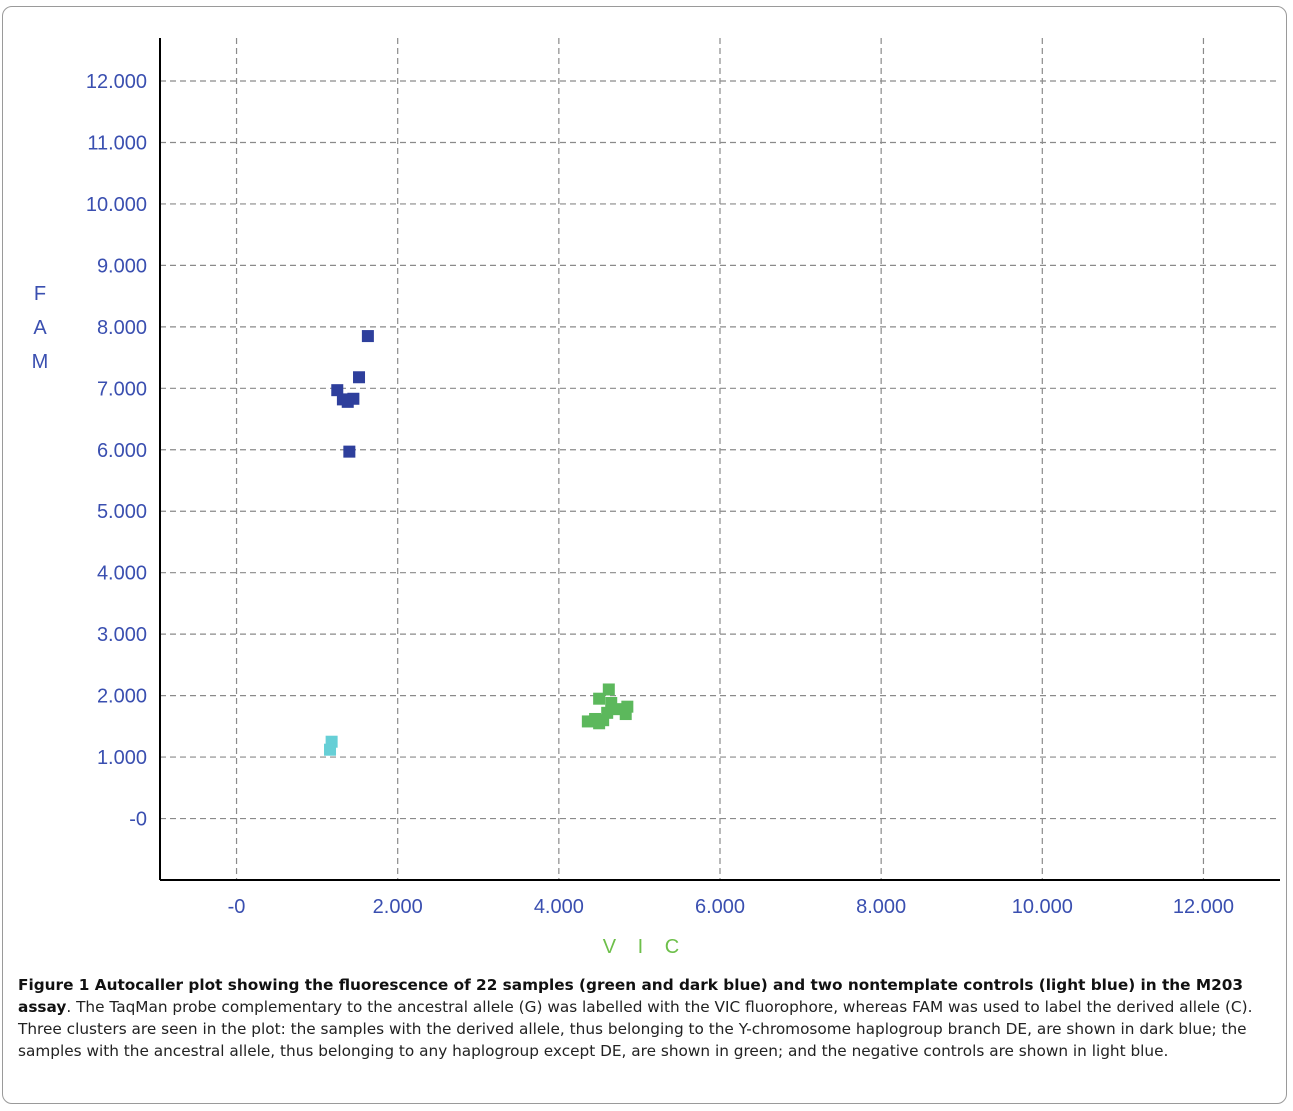  I want to click on y-tick-label: 6.000, so click(122, 451).